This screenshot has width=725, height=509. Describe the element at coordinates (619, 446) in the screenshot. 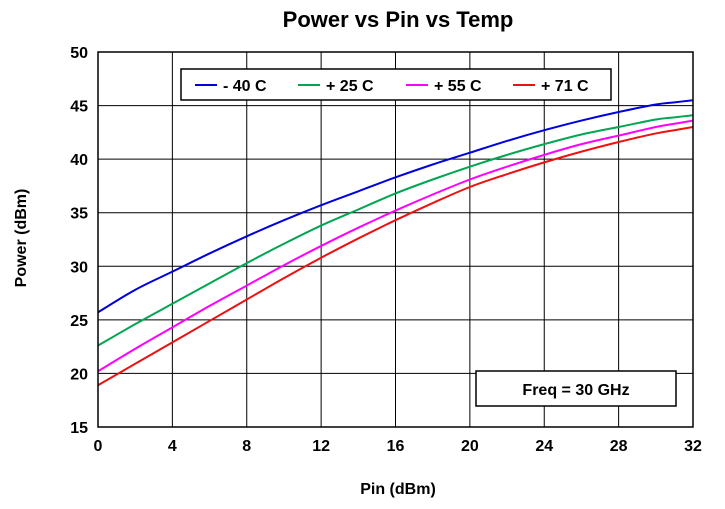

I see `x-tick-label: 28` at that location.